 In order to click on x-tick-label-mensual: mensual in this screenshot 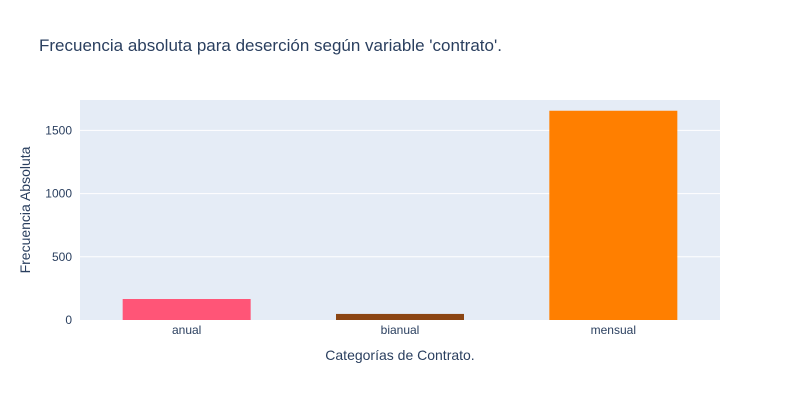, I will do `click(613, 330)`.